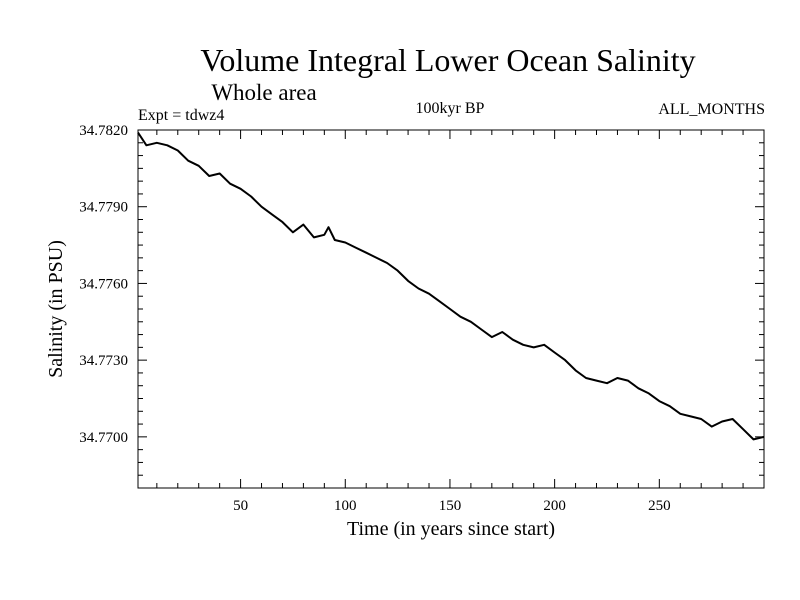 The height and width of the screenshot is (600, 800). What do you see at coordinates (181, 115) in the screenshot?
I see `experiment-label: Expt = tdwz4` at bounding box center [181, 115].